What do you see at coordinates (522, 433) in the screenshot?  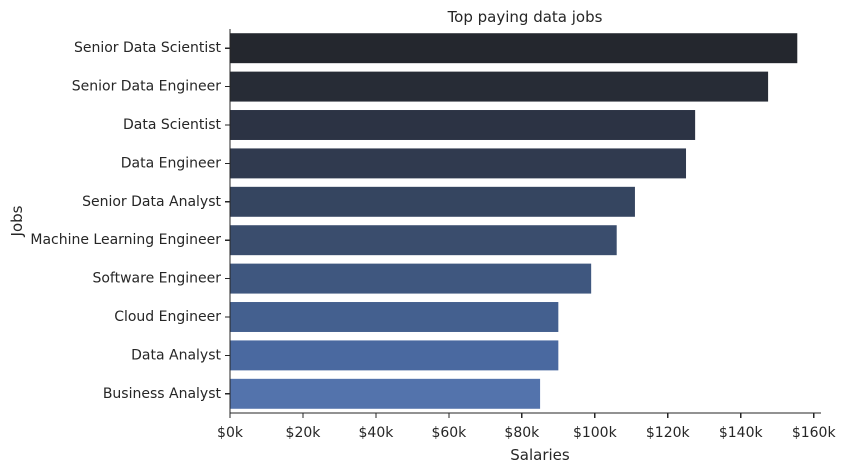 I see `x-tick-label: $80k` at bounding box center [522, 433].